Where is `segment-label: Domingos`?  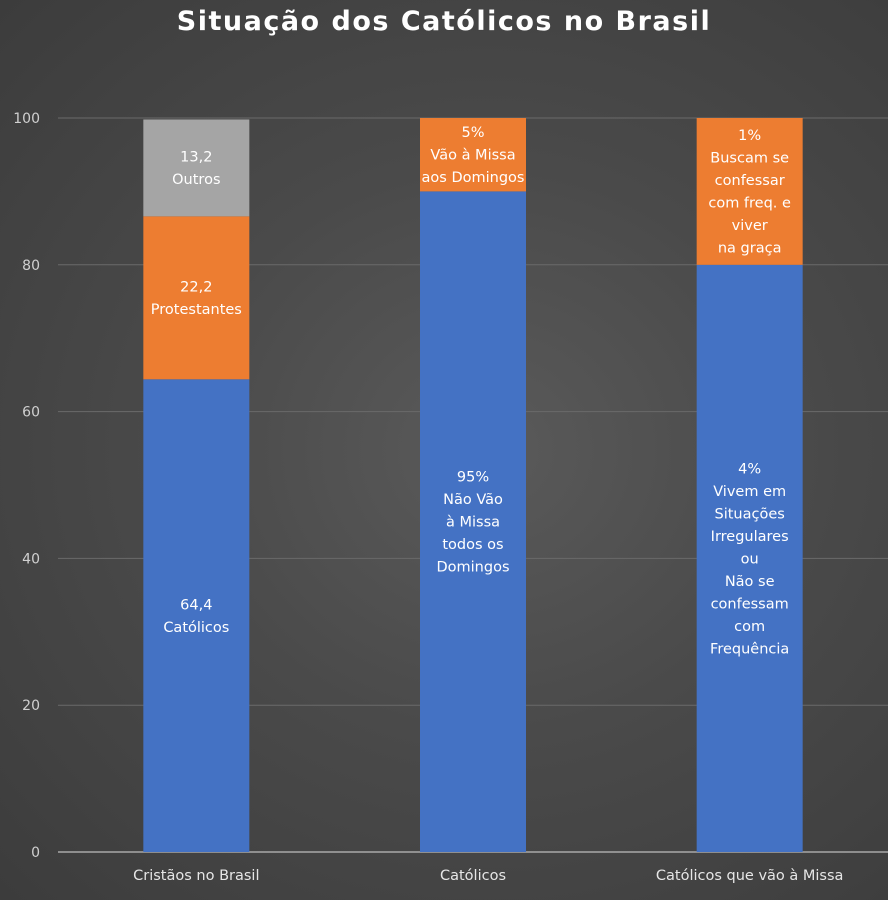 segment-label: Domingos is located at coordinates (472, 568).